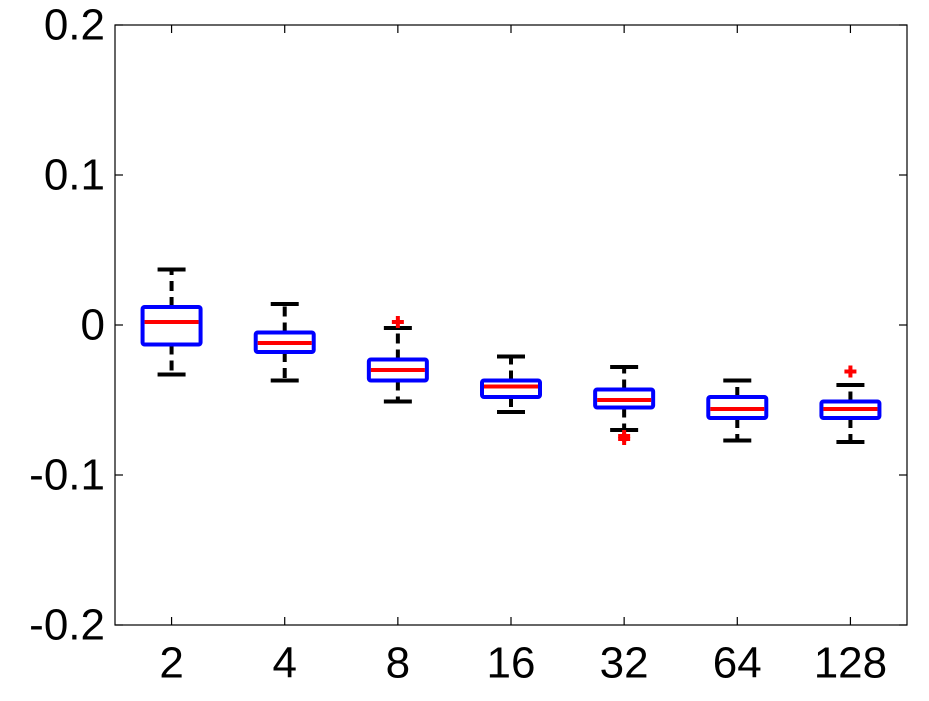 This screenshot has width=929, height=701. What do you see at coordinates (93, 325) in the screenshot?
I see `y-tick-label: 0` at bounding box center [93, 325].